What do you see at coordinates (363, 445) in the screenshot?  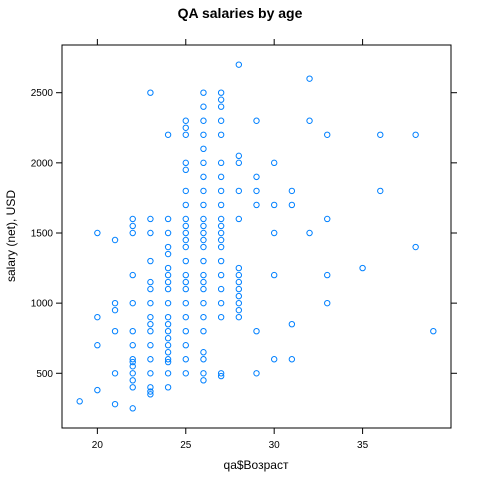 I see `x-tick-label: 35` at bounding box center [363, 445].